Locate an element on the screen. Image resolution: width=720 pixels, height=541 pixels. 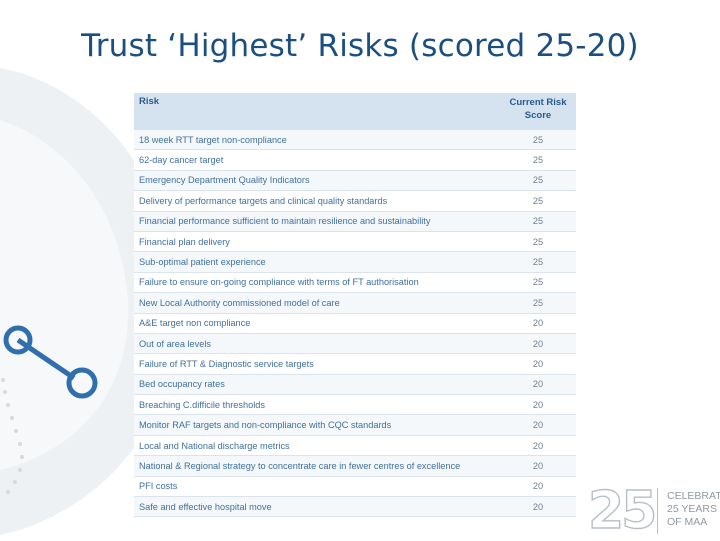
table-row: Safe and effective hospital move 20 is located at coordinates (355, 507).